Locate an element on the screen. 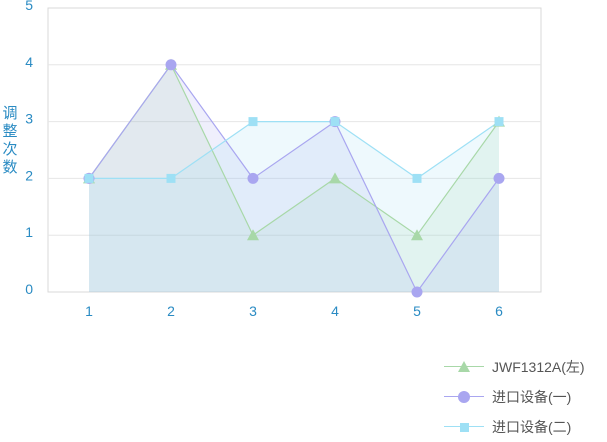 The width and height of the screenshot is (607, 442). x-tick-label-6: 6 is located at coordinates (499, 311).